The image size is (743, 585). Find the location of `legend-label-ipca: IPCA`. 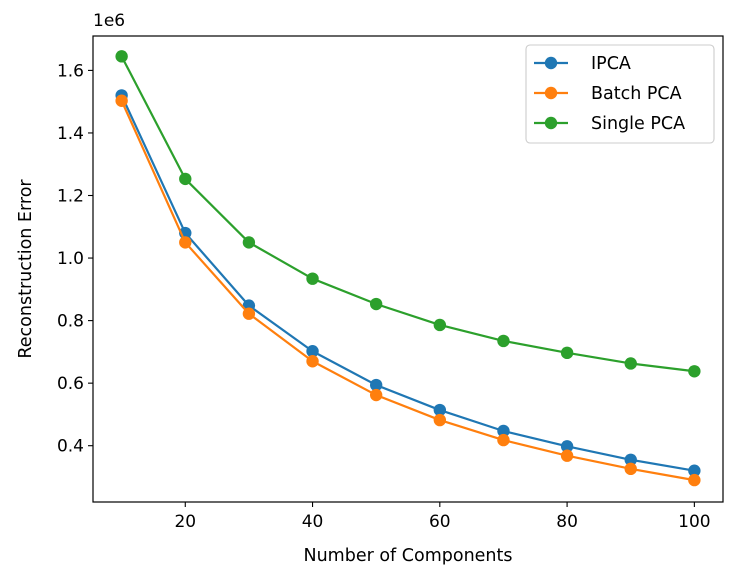

legend-label-ipca: IPCA is located at coordinates (611, 64).